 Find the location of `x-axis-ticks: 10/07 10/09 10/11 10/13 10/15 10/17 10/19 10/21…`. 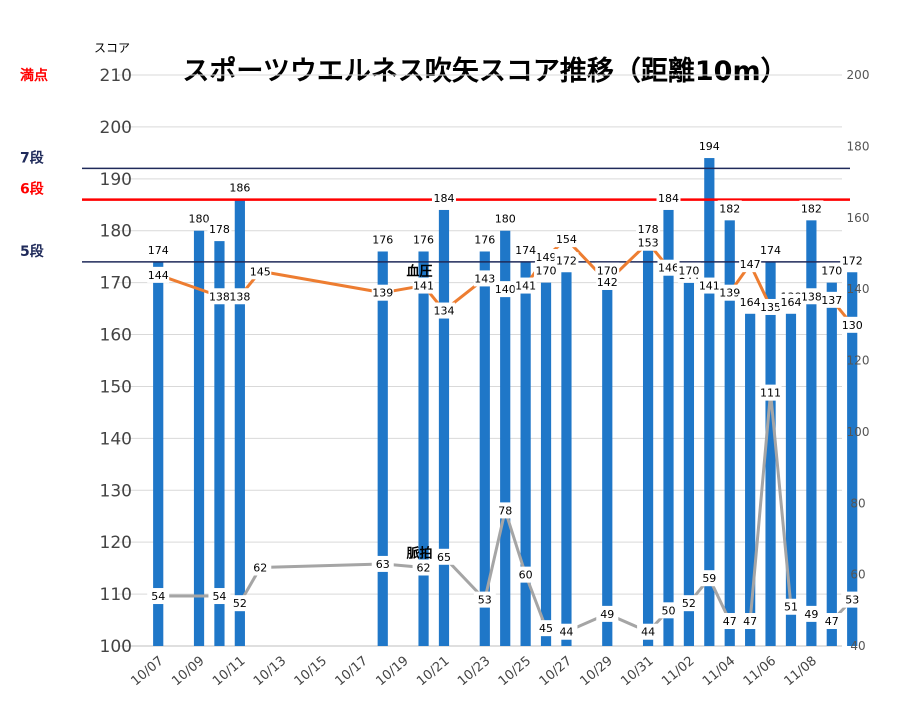

x-axis-ticks: 10/07 10/09 10/11 10/13 10/15 10/17 10/19 10/21… is located at coordinates (474, 672).